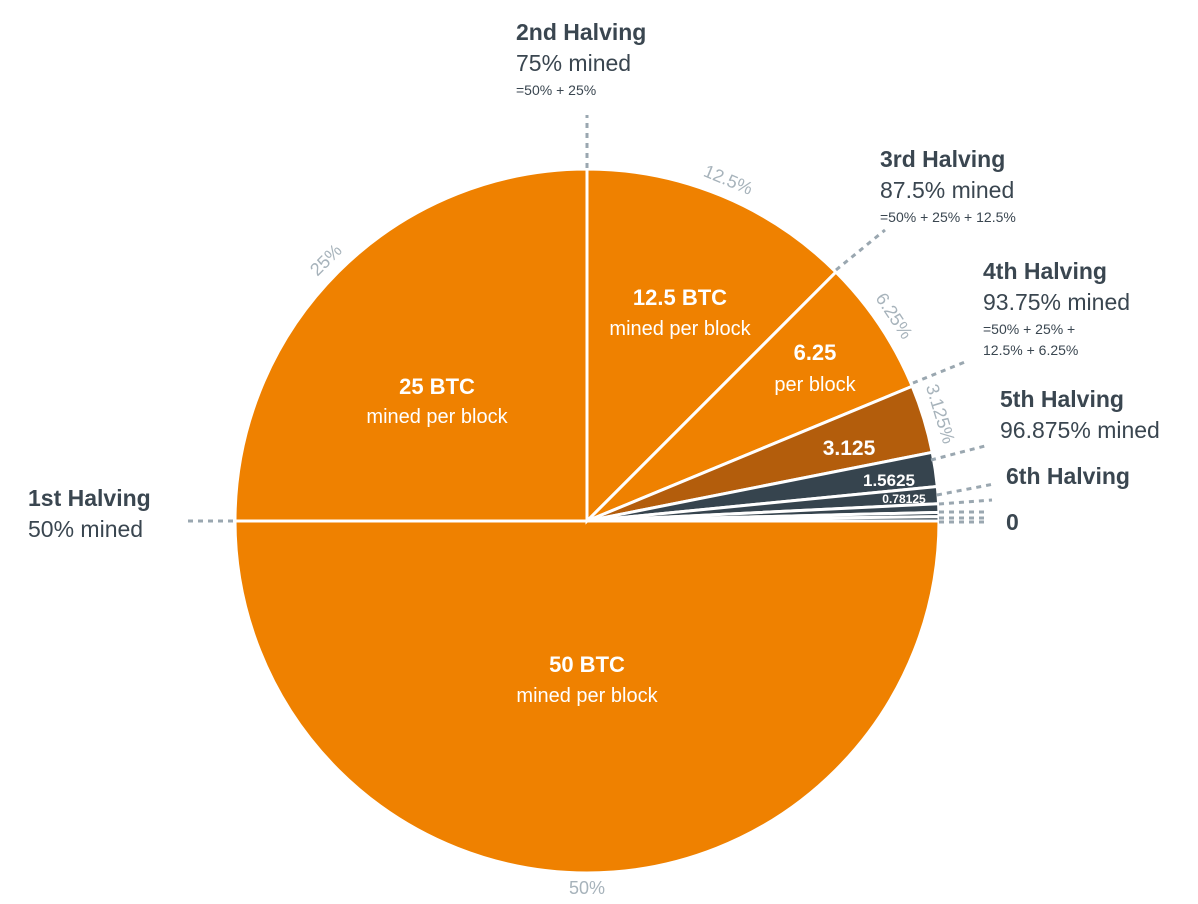 This screenshot has height=904, width=1198. I want to click on halving-title-5: 5th Halving, so click(1062, 399).